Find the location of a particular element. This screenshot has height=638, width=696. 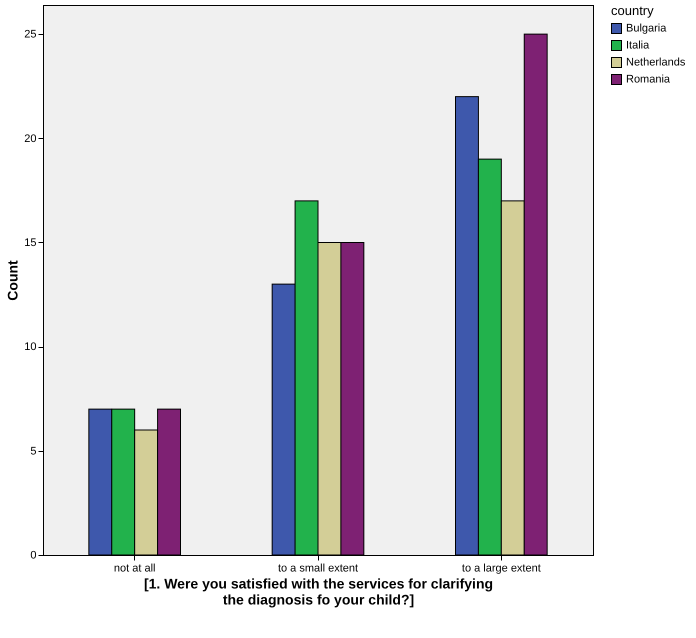

y-tick-label: 10 is located at coordinates (30, 347).